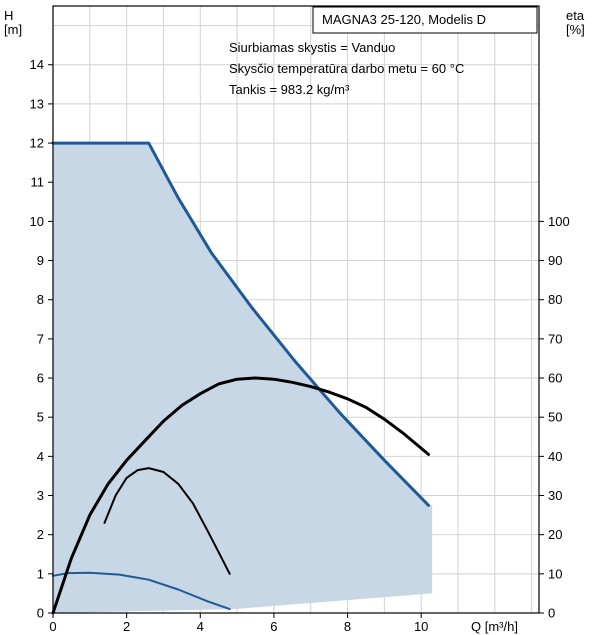 The image size is (594, 635). I want to click on y2-tick-label: 70, so click(555, 338).